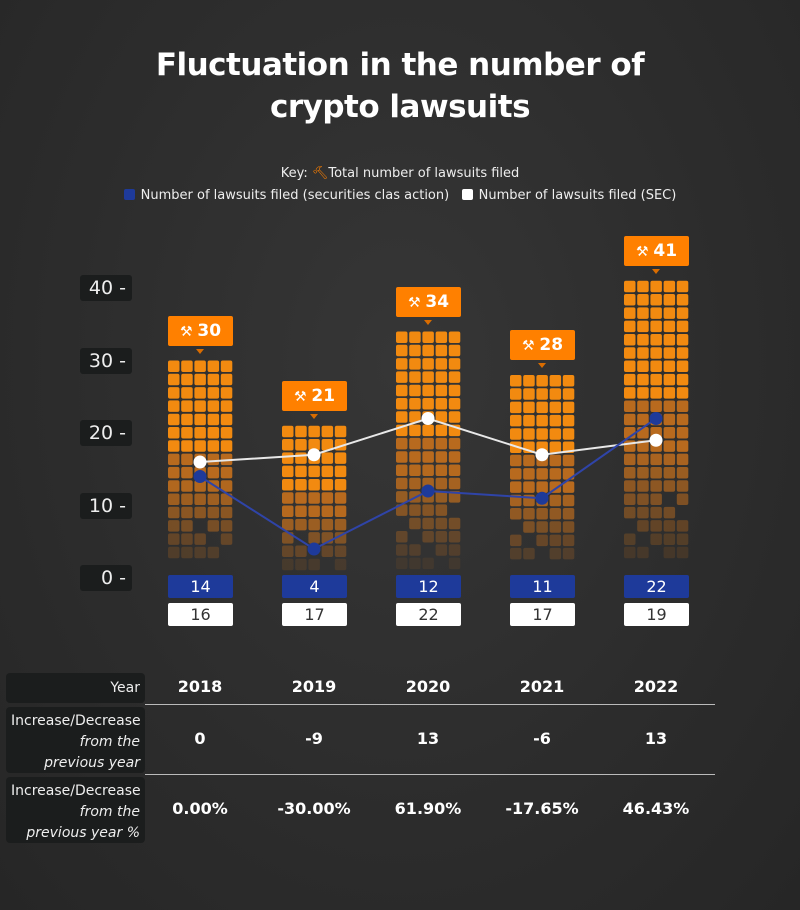  Describe the element at coordinates (314, 808) in the screenshot. I see `table-cell: -30.00%` at that location.